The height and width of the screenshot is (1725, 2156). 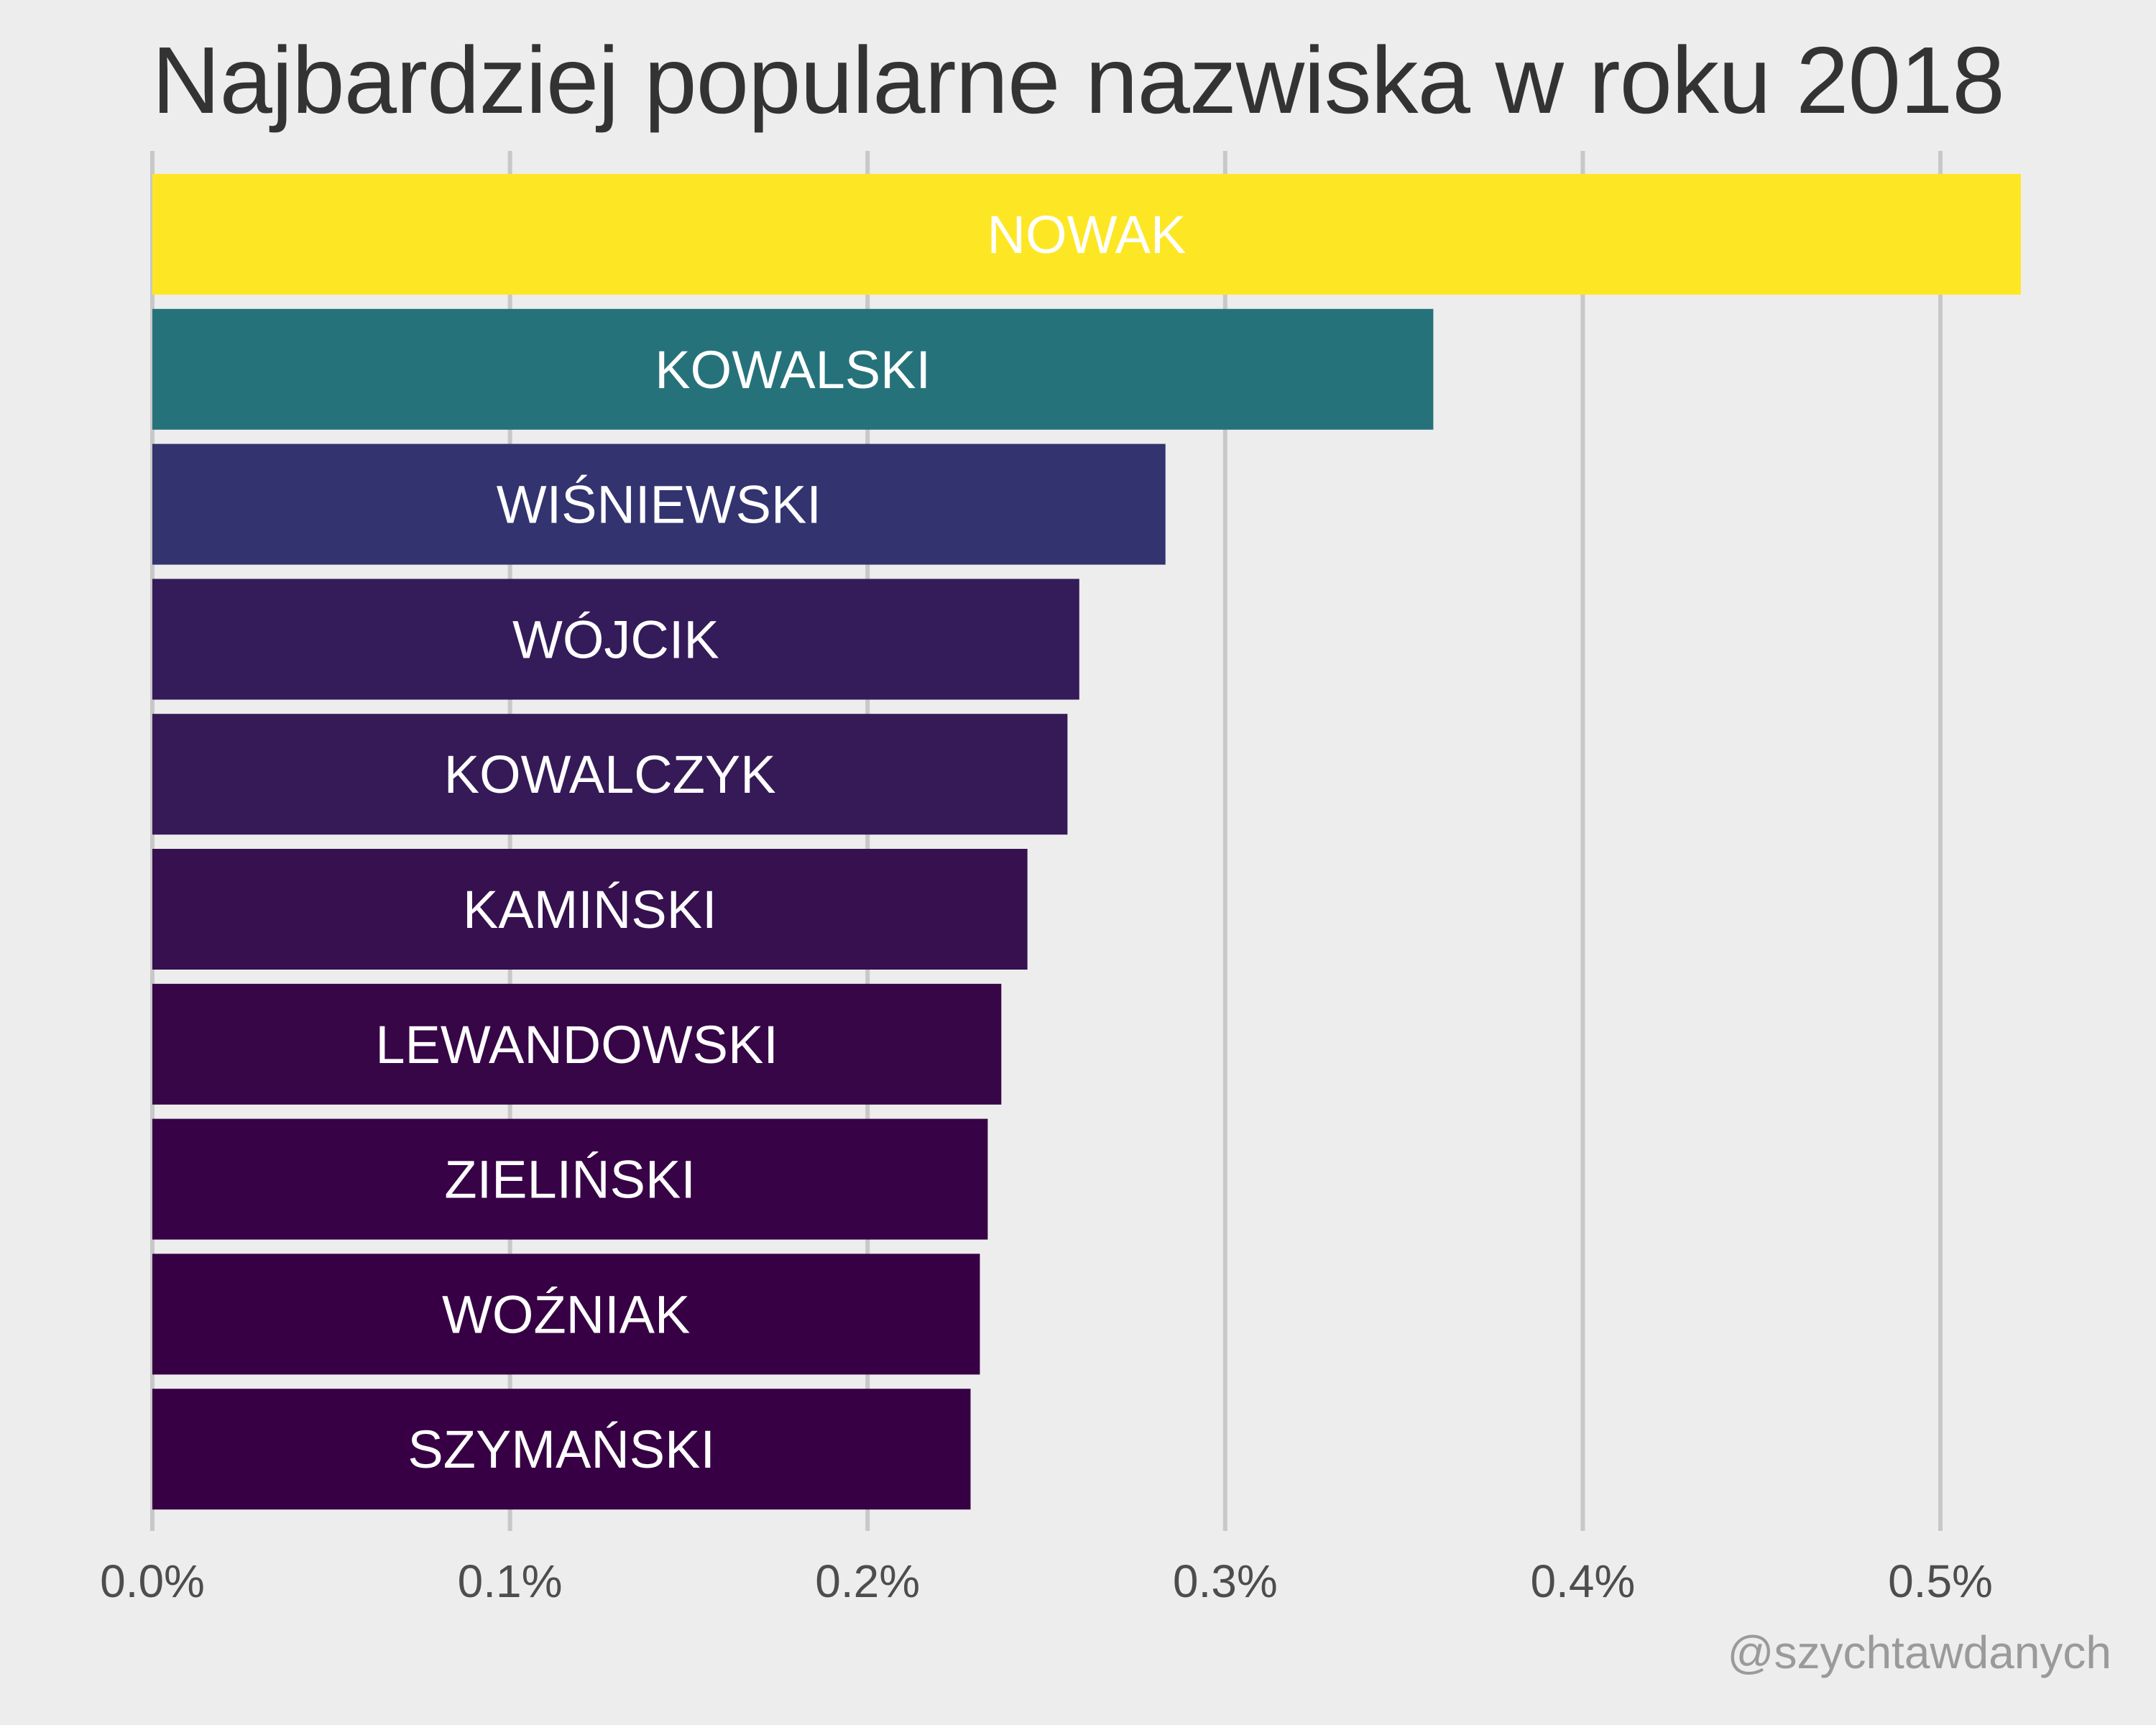 I want to click on x-tick-label: 0.4%, so click(x=1582, y=1581).